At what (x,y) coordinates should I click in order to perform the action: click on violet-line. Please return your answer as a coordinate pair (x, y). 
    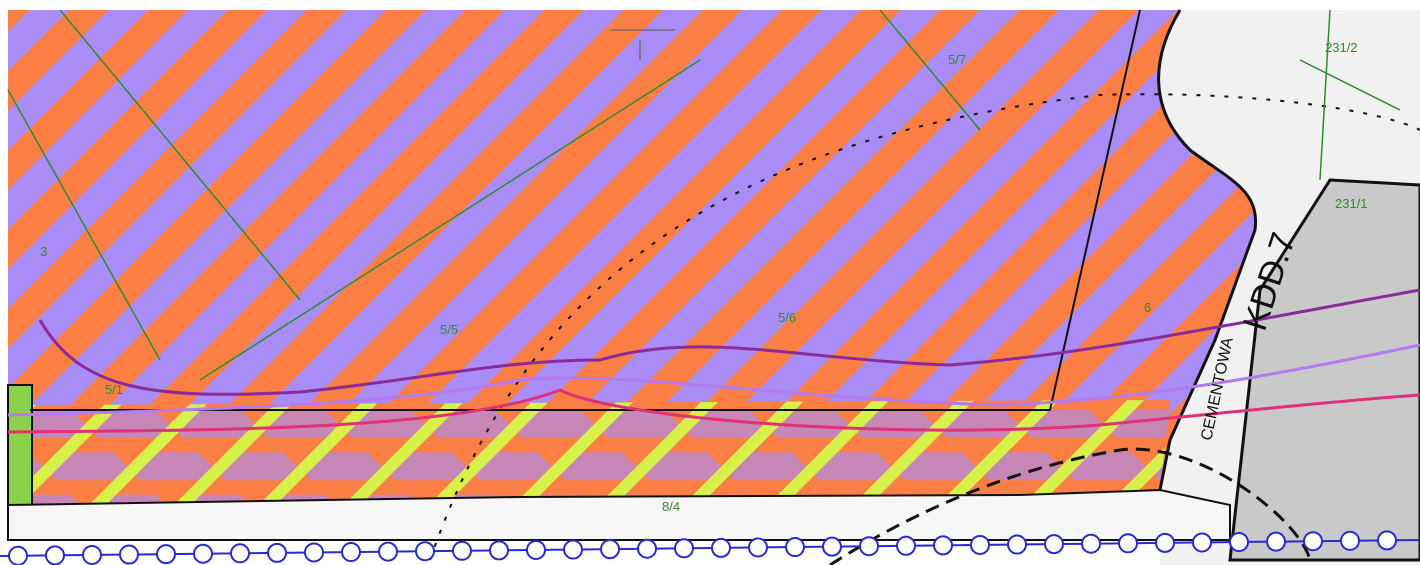
    Looking at the image, I should click on (713, 380).